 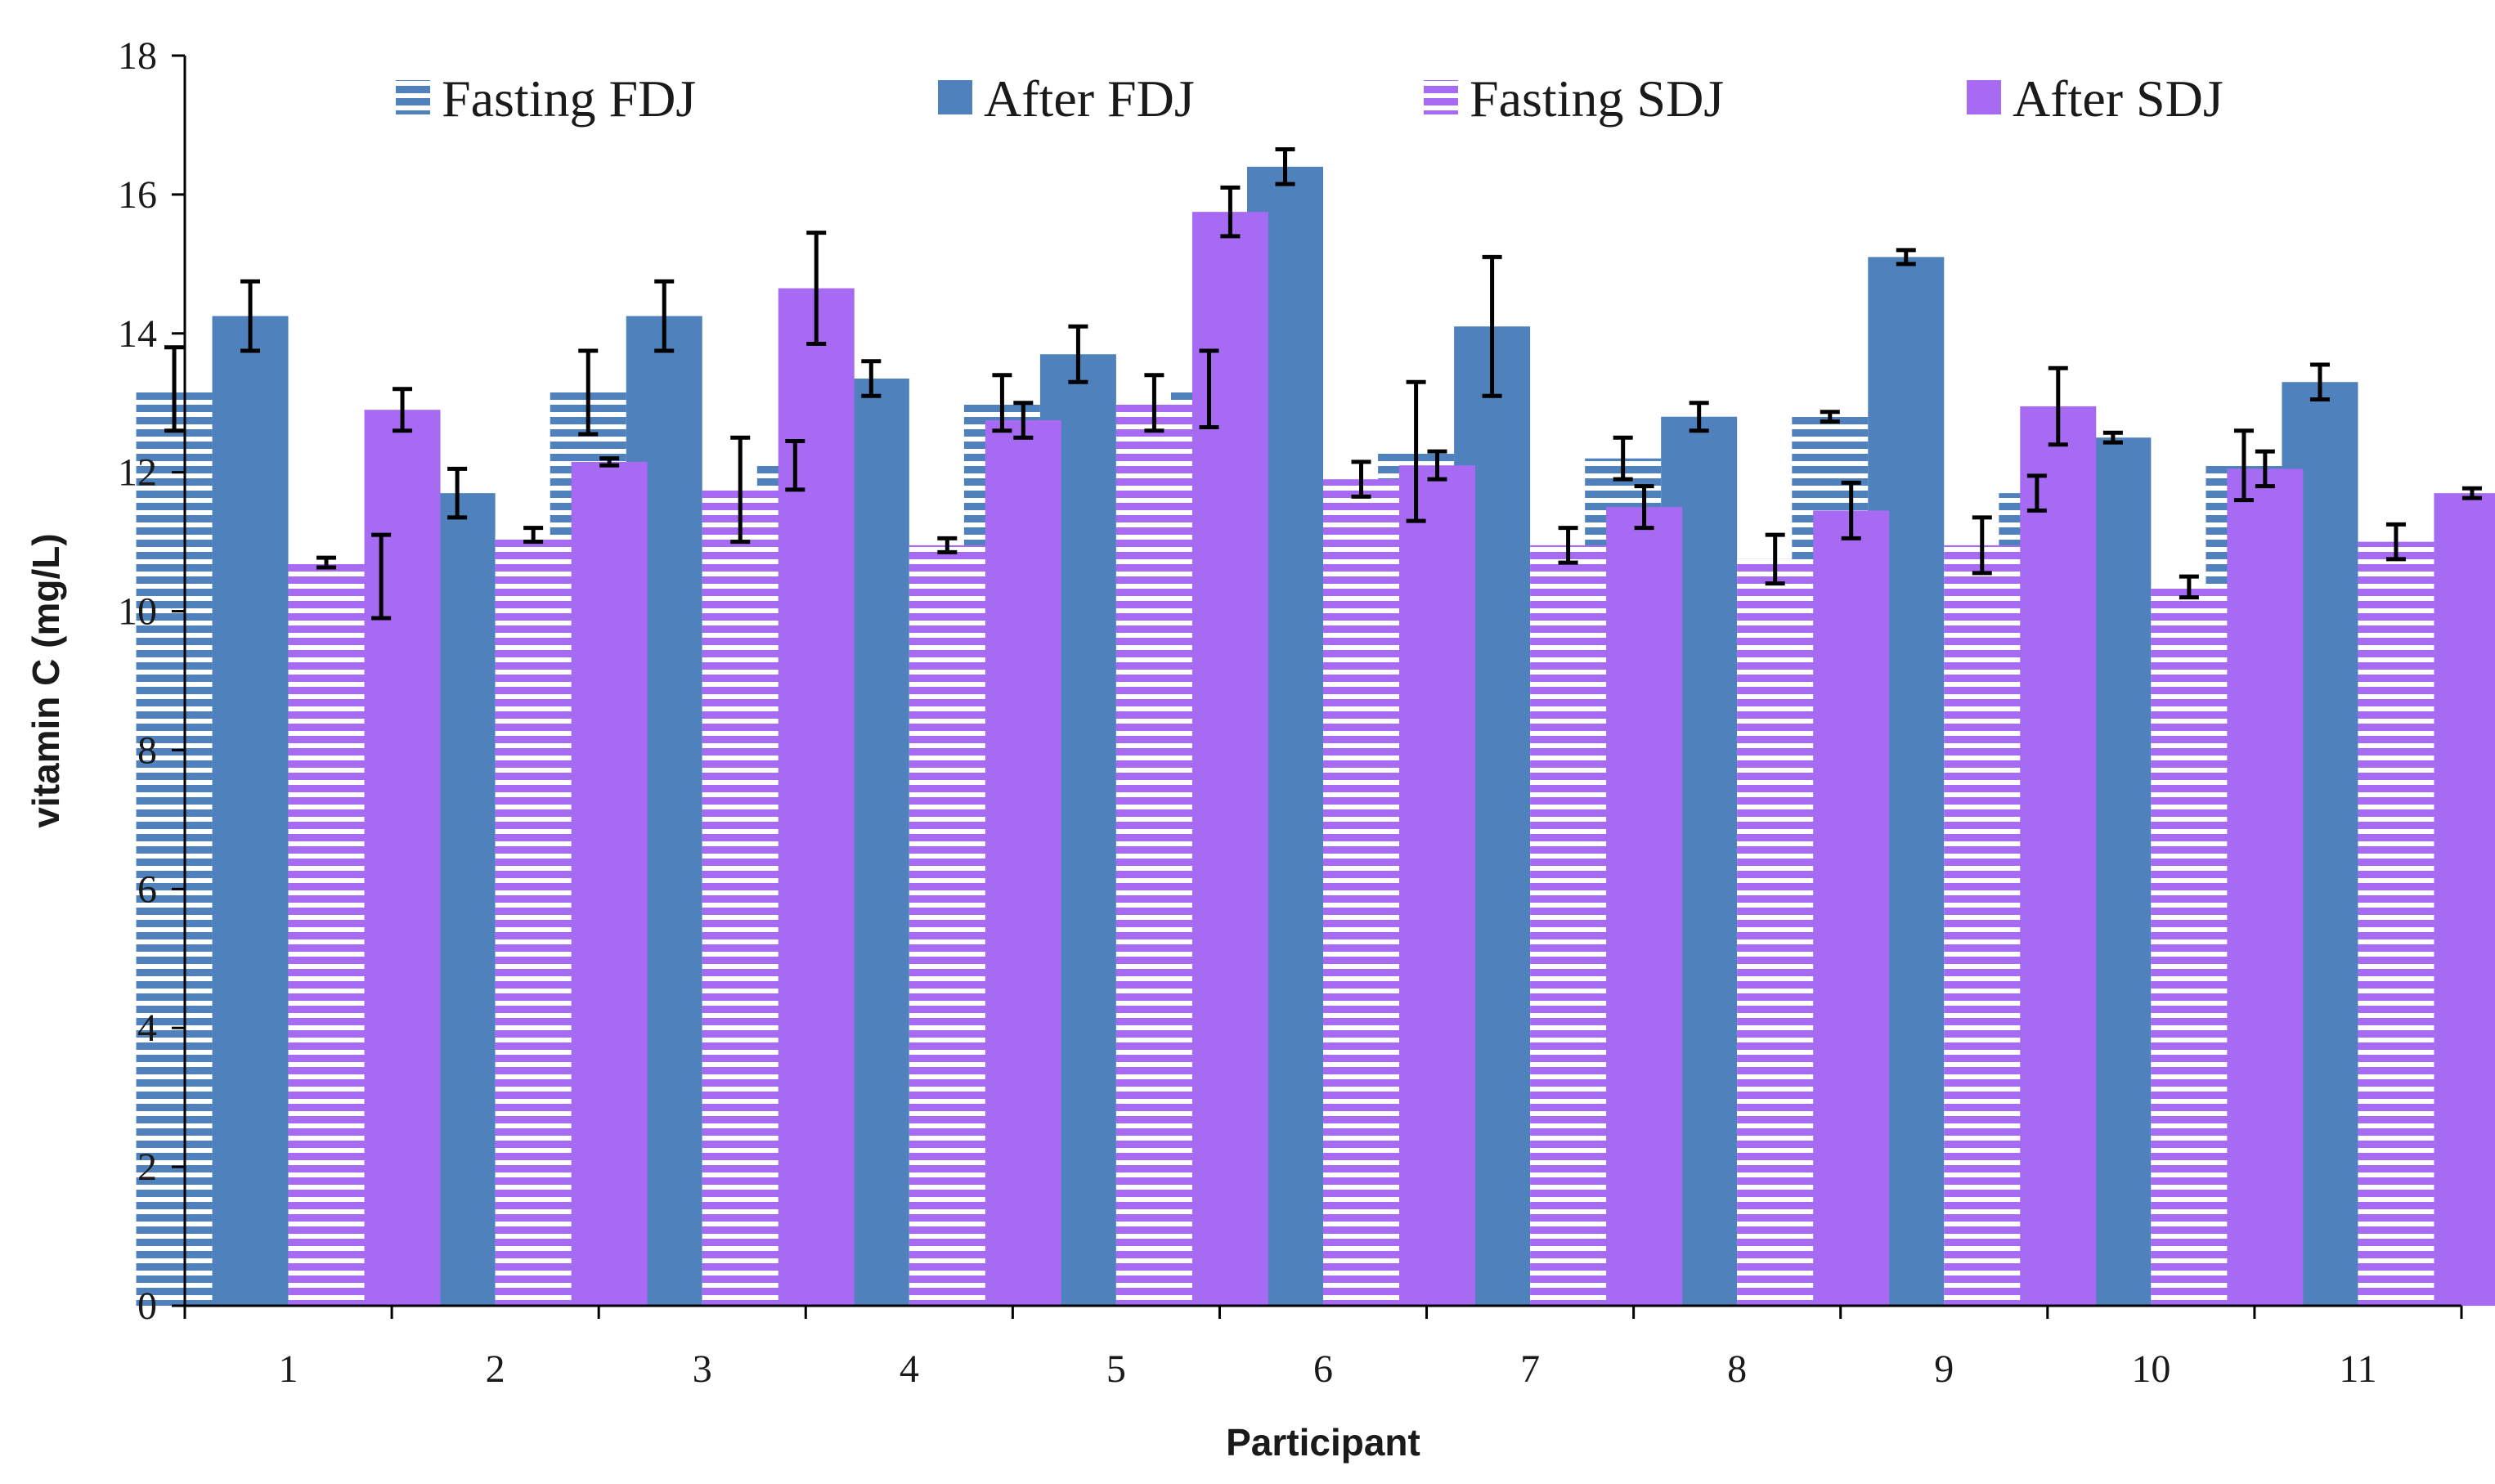 I want to click on y-tick-label: 0, so click(x=147, y=1306).